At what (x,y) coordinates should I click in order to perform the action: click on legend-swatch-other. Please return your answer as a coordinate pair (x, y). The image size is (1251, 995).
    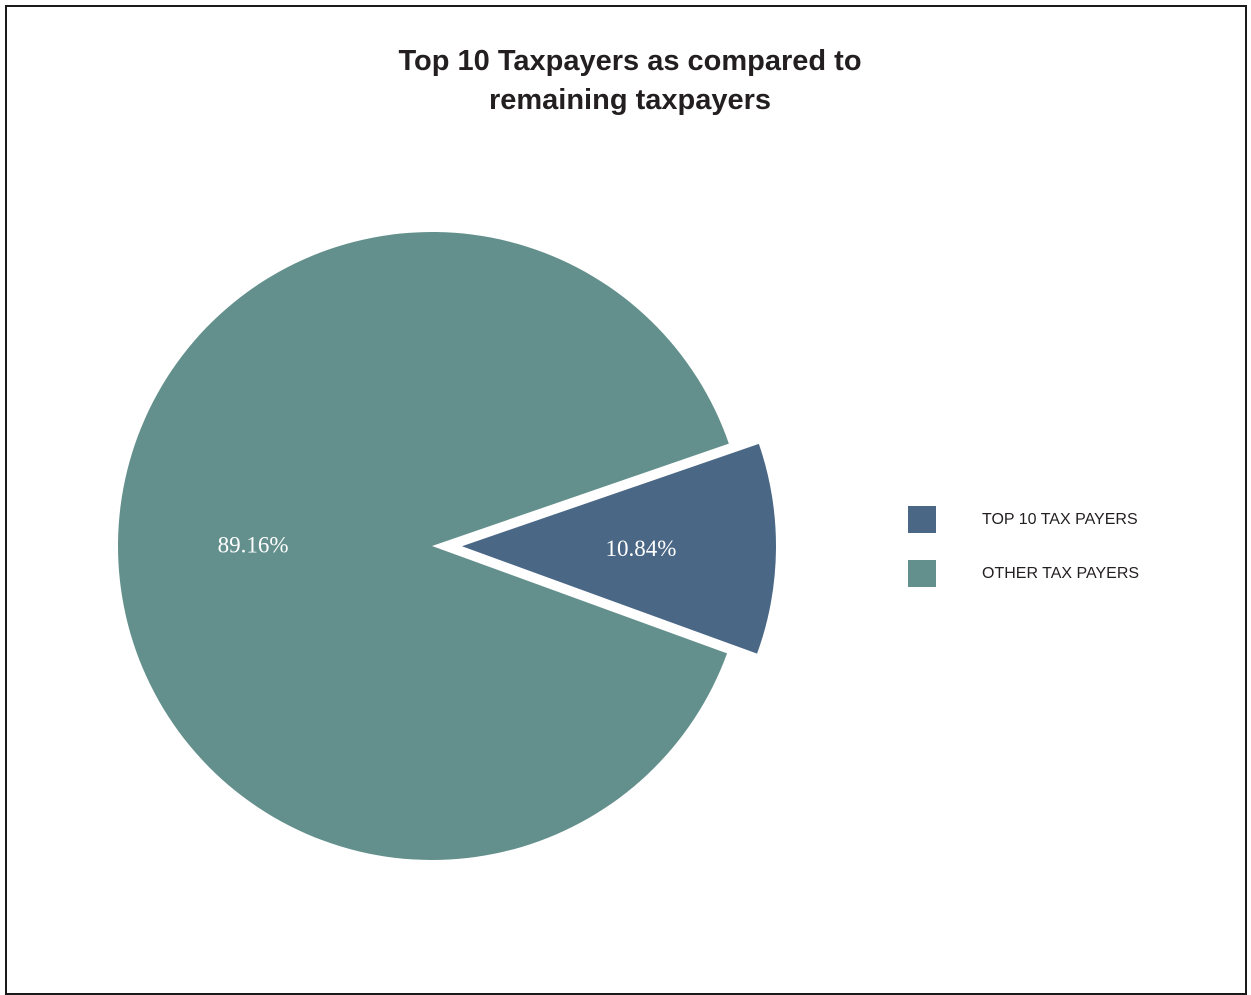
    Looking at the image, I should click on (922, 573).